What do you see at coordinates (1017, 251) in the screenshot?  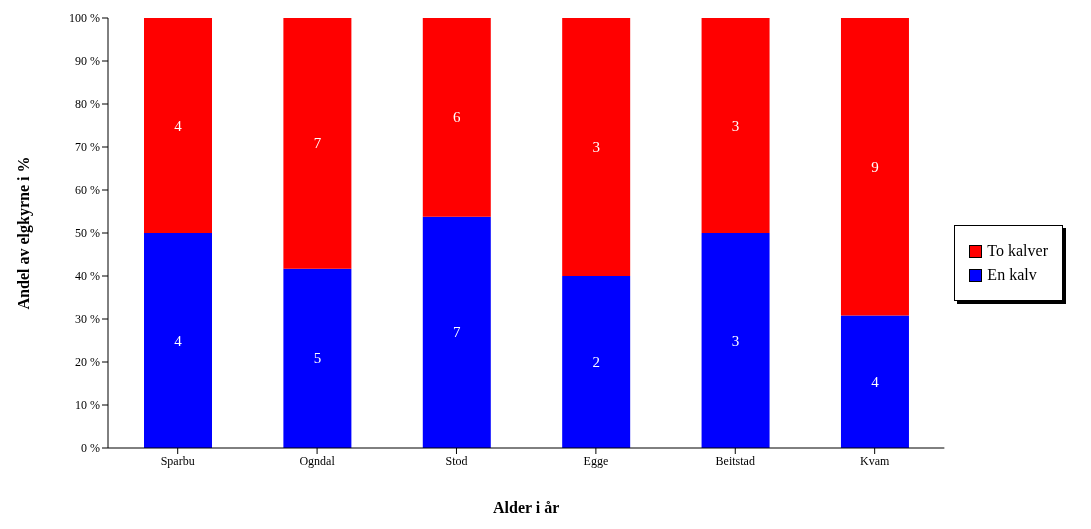 I see `legend-label: To kalver` at bounding box center [1017, 251].